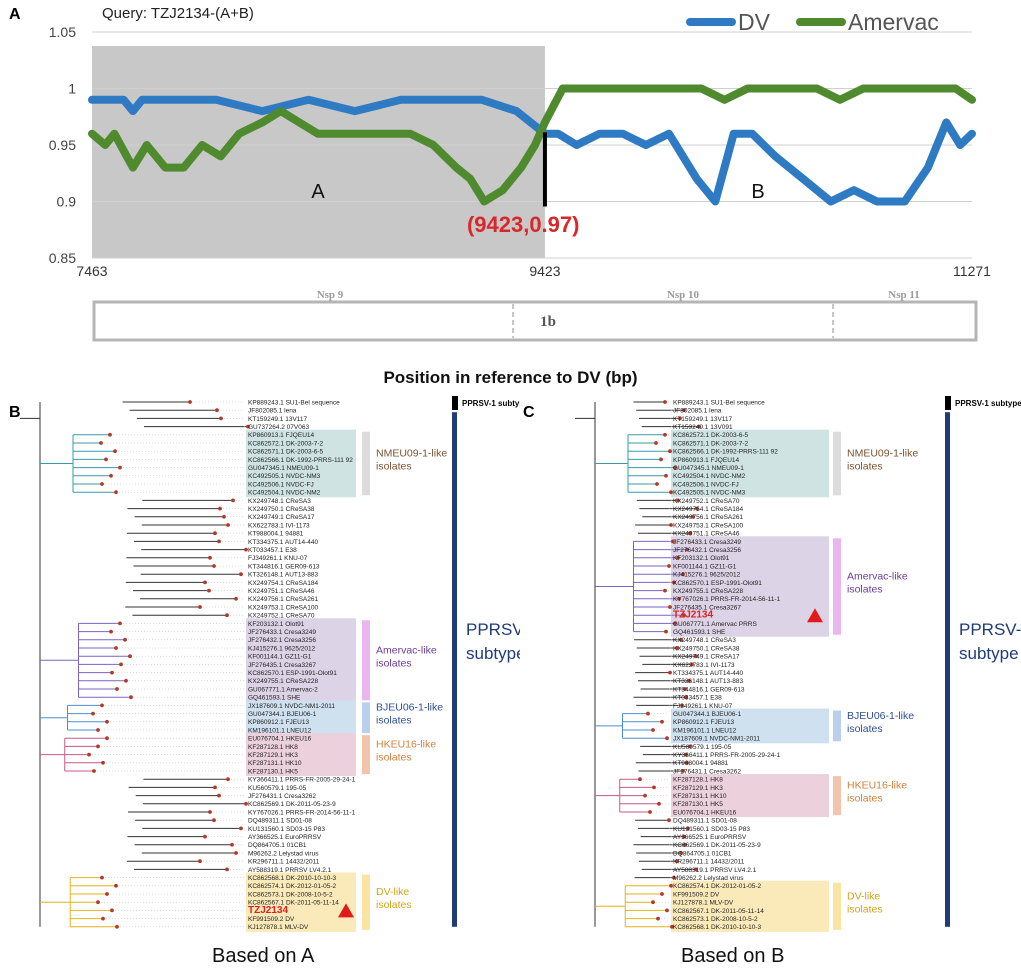 Image resolution: width=1021 pixels, height=978 pixels. I want to click on subtype1-label: subtype Ⅰ, so click(990, 653).